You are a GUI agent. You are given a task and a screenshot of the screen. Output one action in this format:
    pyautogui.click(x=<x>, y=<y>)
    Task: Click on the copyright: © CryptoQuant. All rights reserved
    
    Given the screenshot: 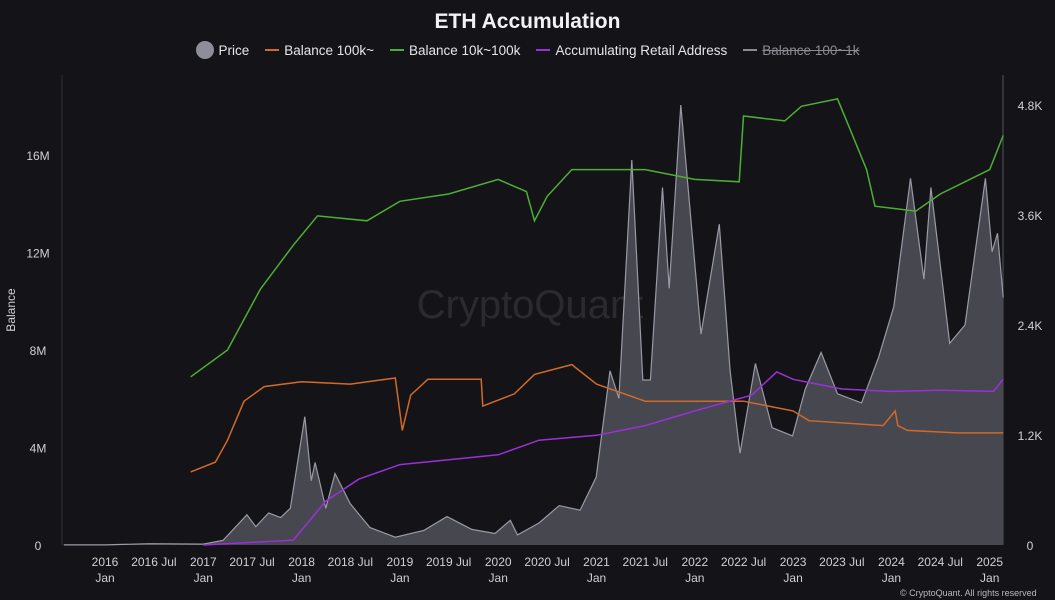 What is the action you would take?
    pyautogui.click(x=968, y=593)
    